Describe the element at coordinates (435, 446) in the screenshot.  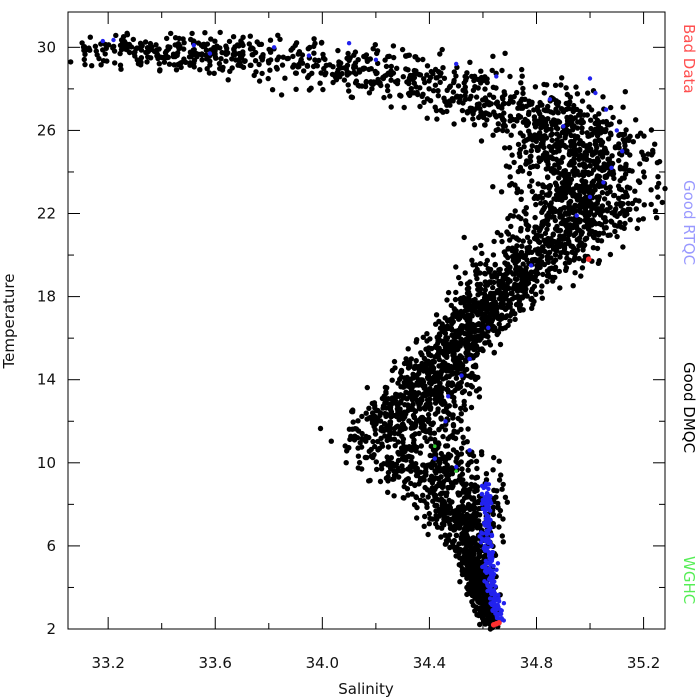
I see `wghc-point` at that location.